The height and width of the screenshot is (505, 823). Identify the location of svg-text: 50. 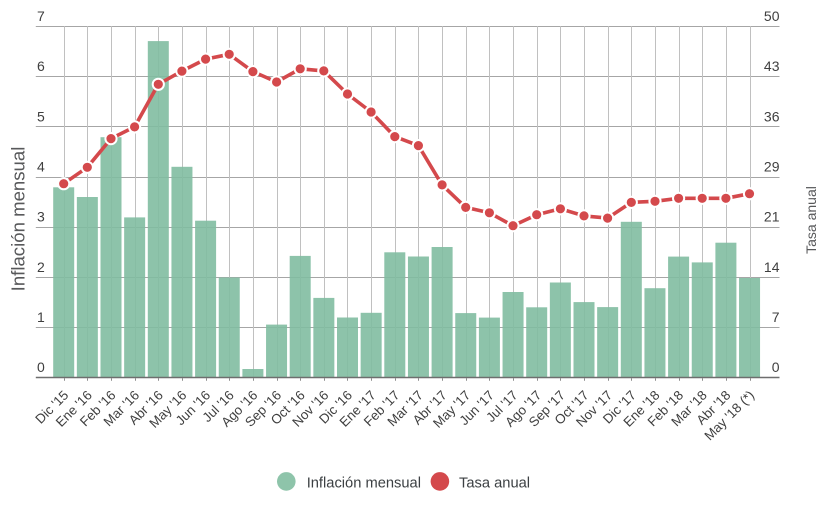
(772, 16).